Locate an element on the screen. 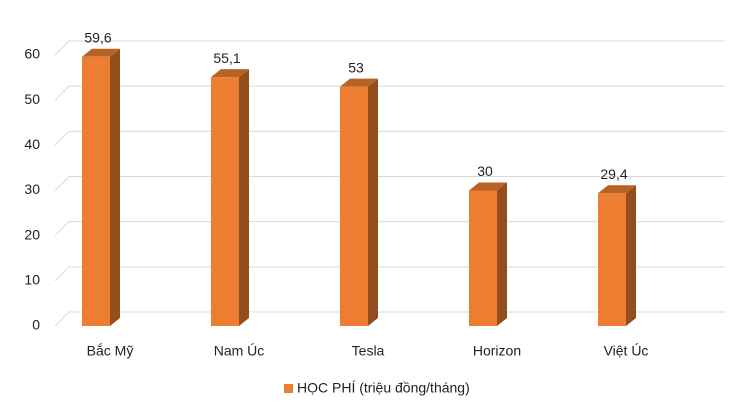 The width and height of the screenshot is (753, 418). data-label: 53 is located at coordinates (356, 67).